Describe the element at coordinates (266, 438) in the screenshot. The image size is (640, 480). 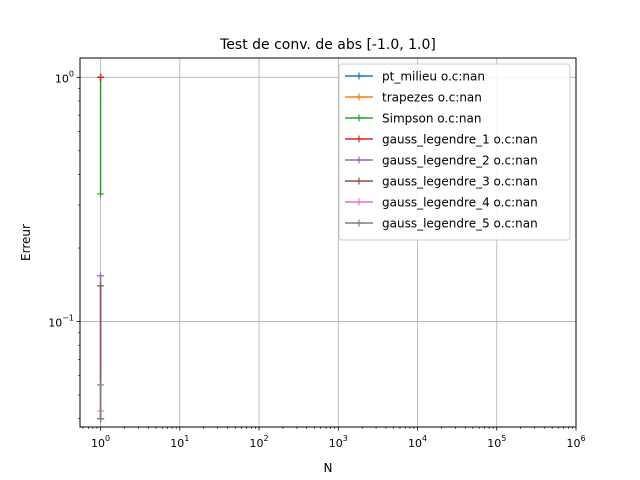
I see `x-tick-label-exp: 2` at that location.